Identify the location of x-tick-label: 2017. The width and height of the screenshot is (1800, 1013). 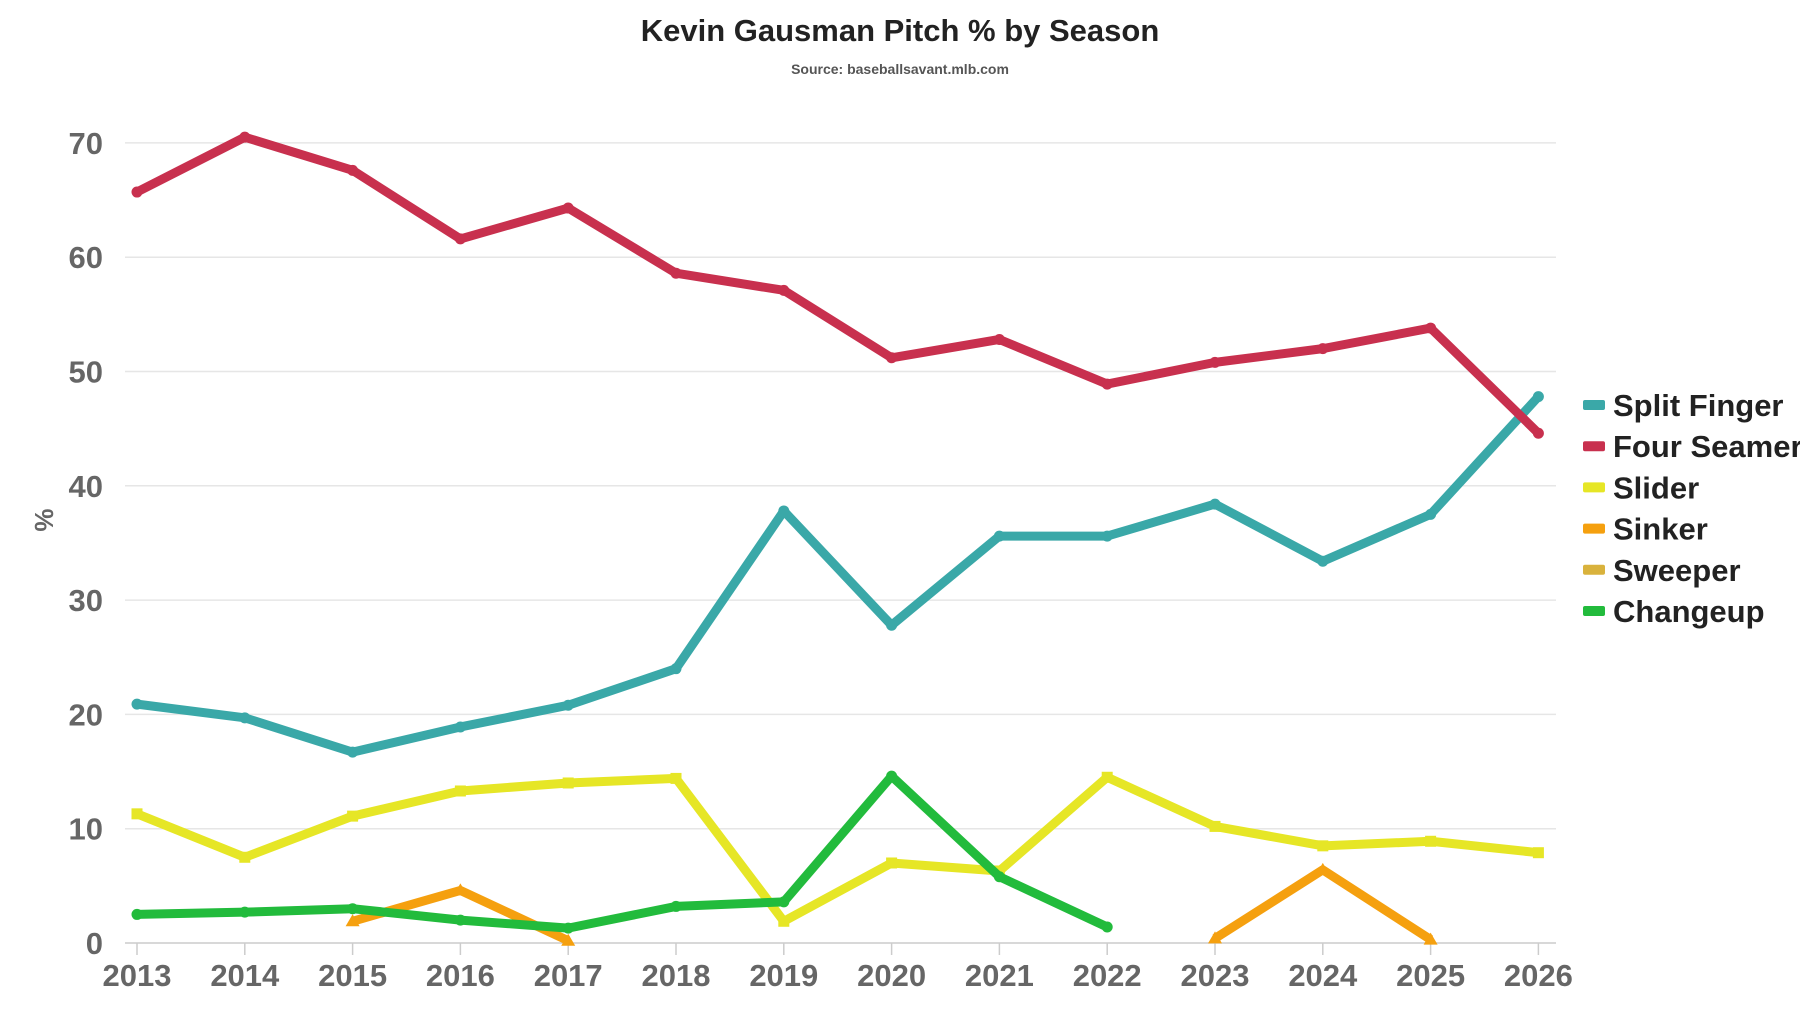
(568, 975).